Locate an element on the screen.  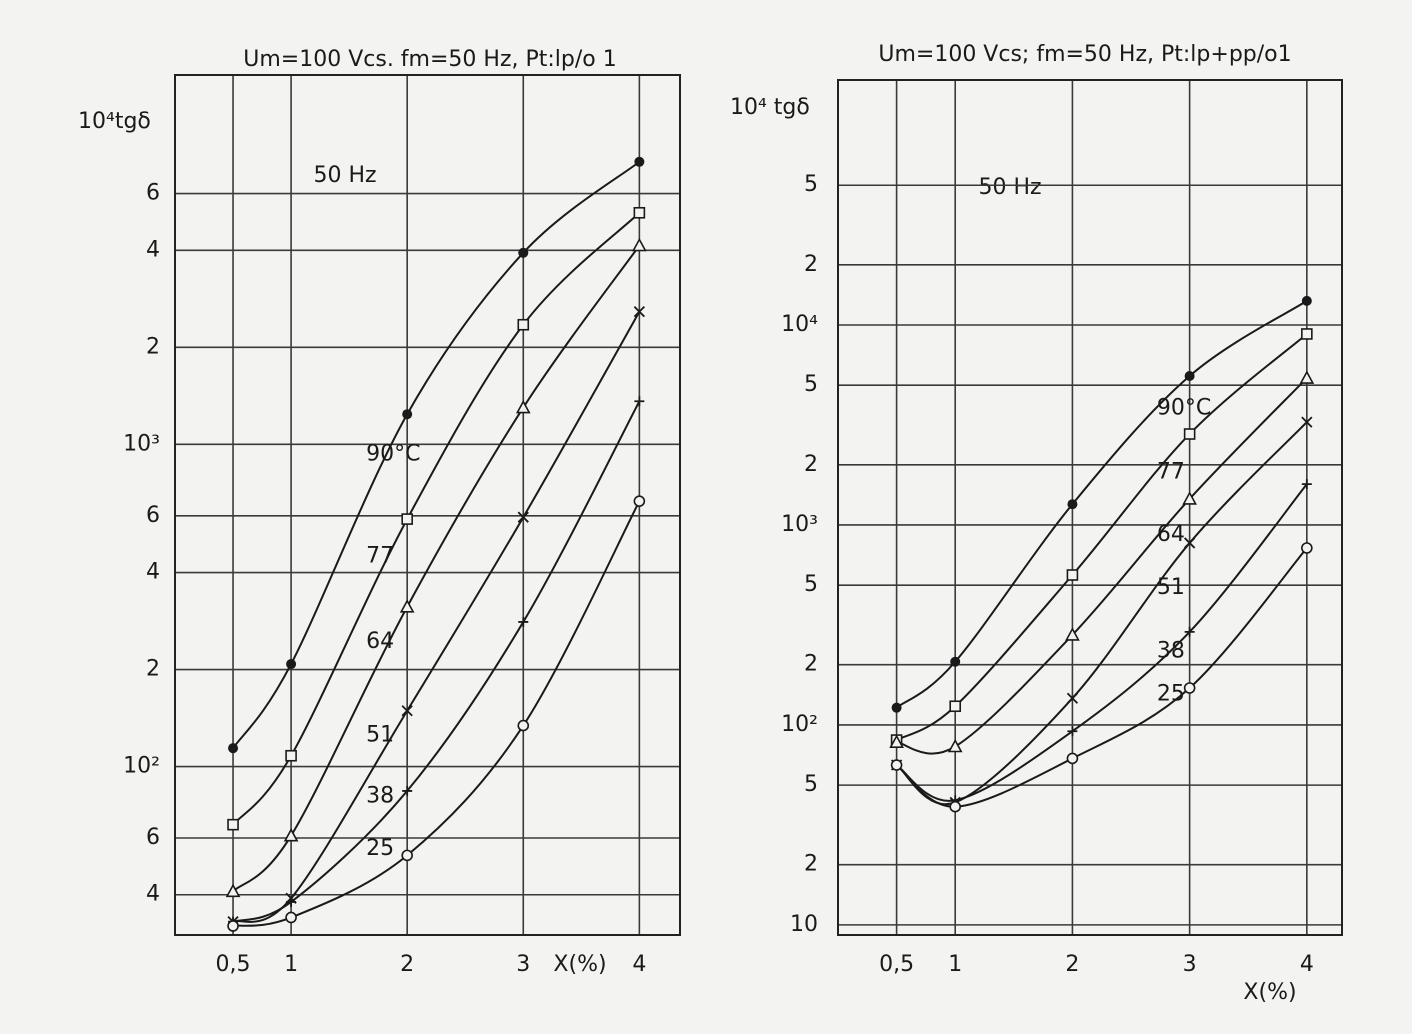
chart-title: Um=100 Vcs. fm=50 Hz, Pt:lp/o 1 is located at coordinates (429, 59).